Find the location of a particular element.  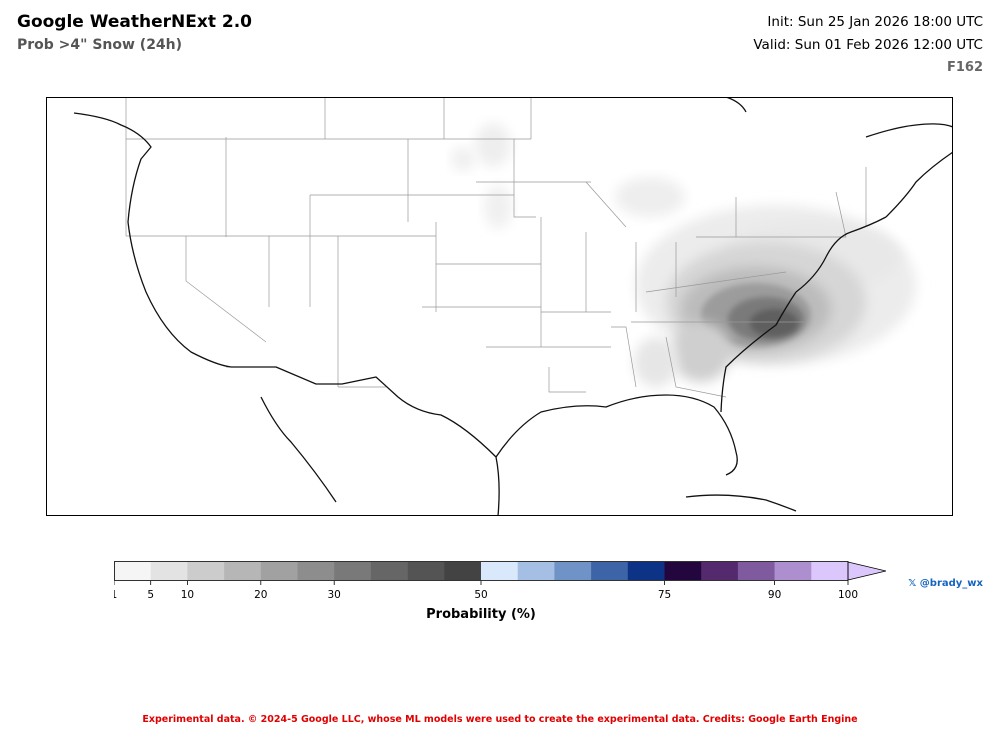

colorbar-tick-label: 90 is located at coordinates (774, 595).